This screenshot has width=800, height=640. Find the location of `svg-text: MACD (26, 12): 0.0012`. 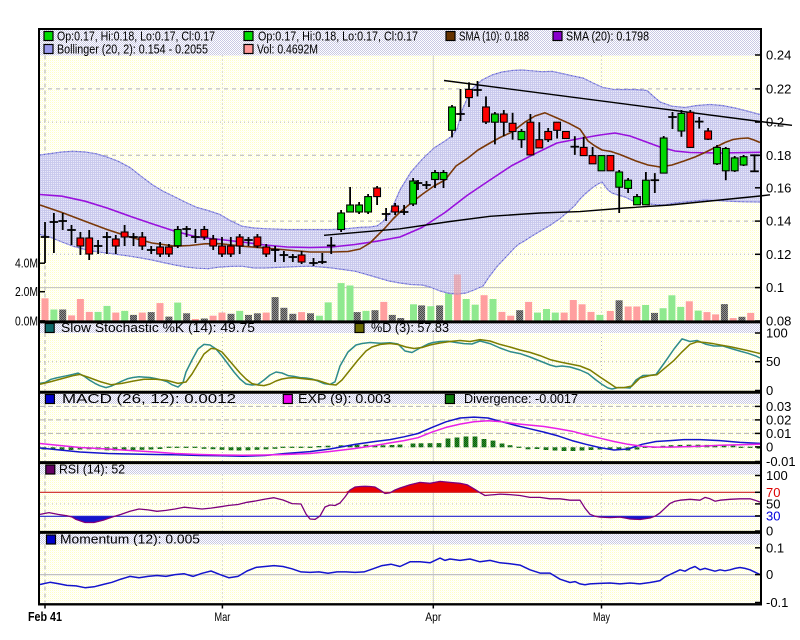

svg-text: MACD (26, 12): 0.0012 is located at coordinates (149, 399).